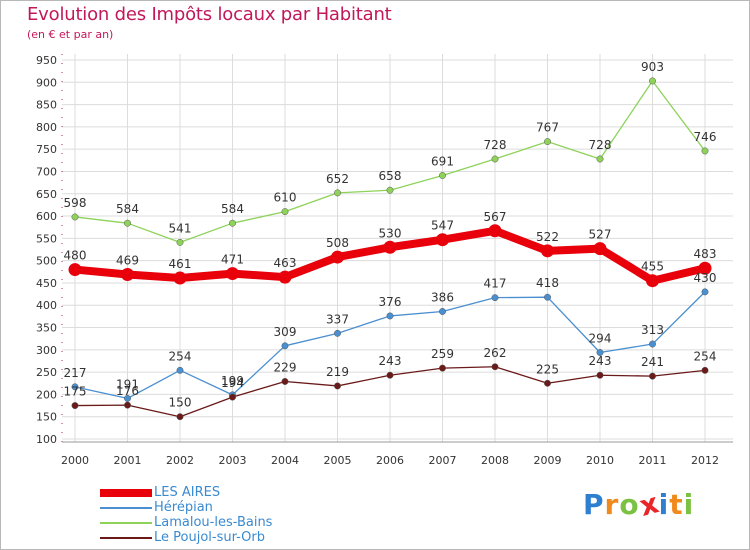 This screenshot has height=550, width=750. I want to click on y-tick-label: 950, so click(46, 60).